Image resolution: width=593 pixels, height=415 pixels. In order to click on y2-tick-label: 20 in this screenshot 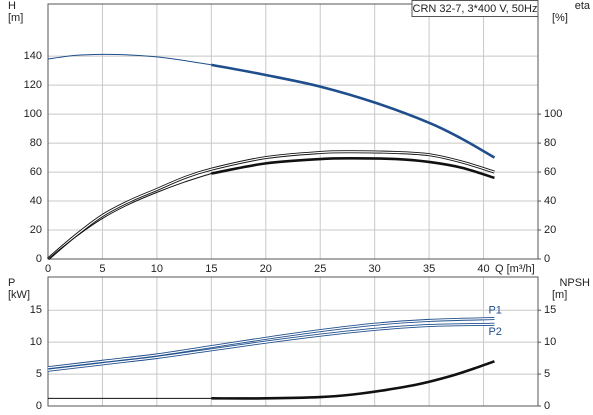, I will do `click(550, 230)`.